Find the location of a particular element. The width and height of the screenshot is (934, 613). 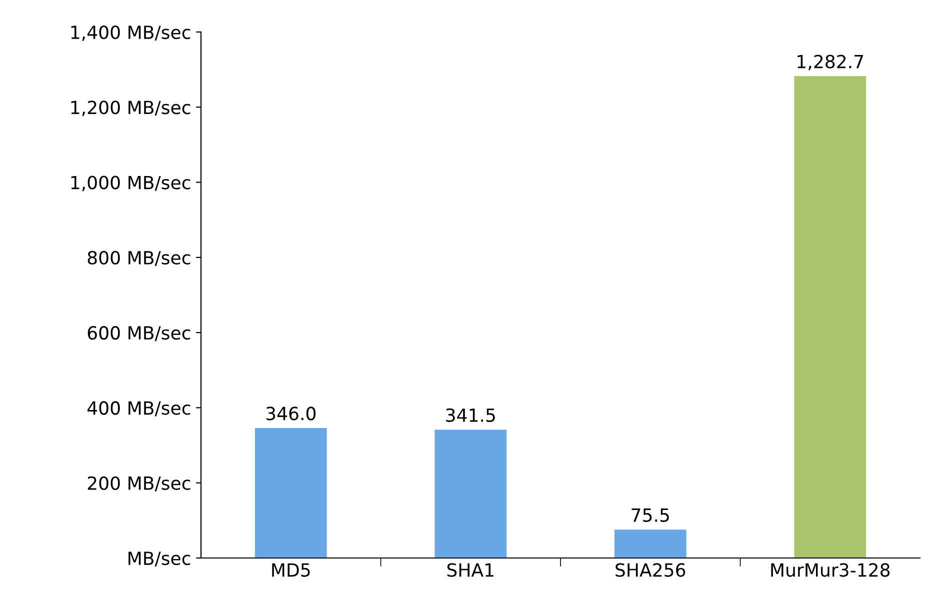

y-tick-label: 1,200 MB/sec is located at coordinates (130, 108).